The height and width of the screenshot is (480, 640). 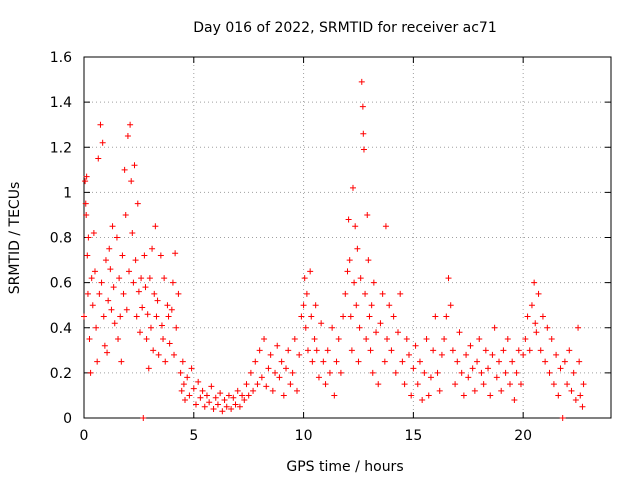 I want to click on y-tick-label: 0.8, so click(x=61, y=239).